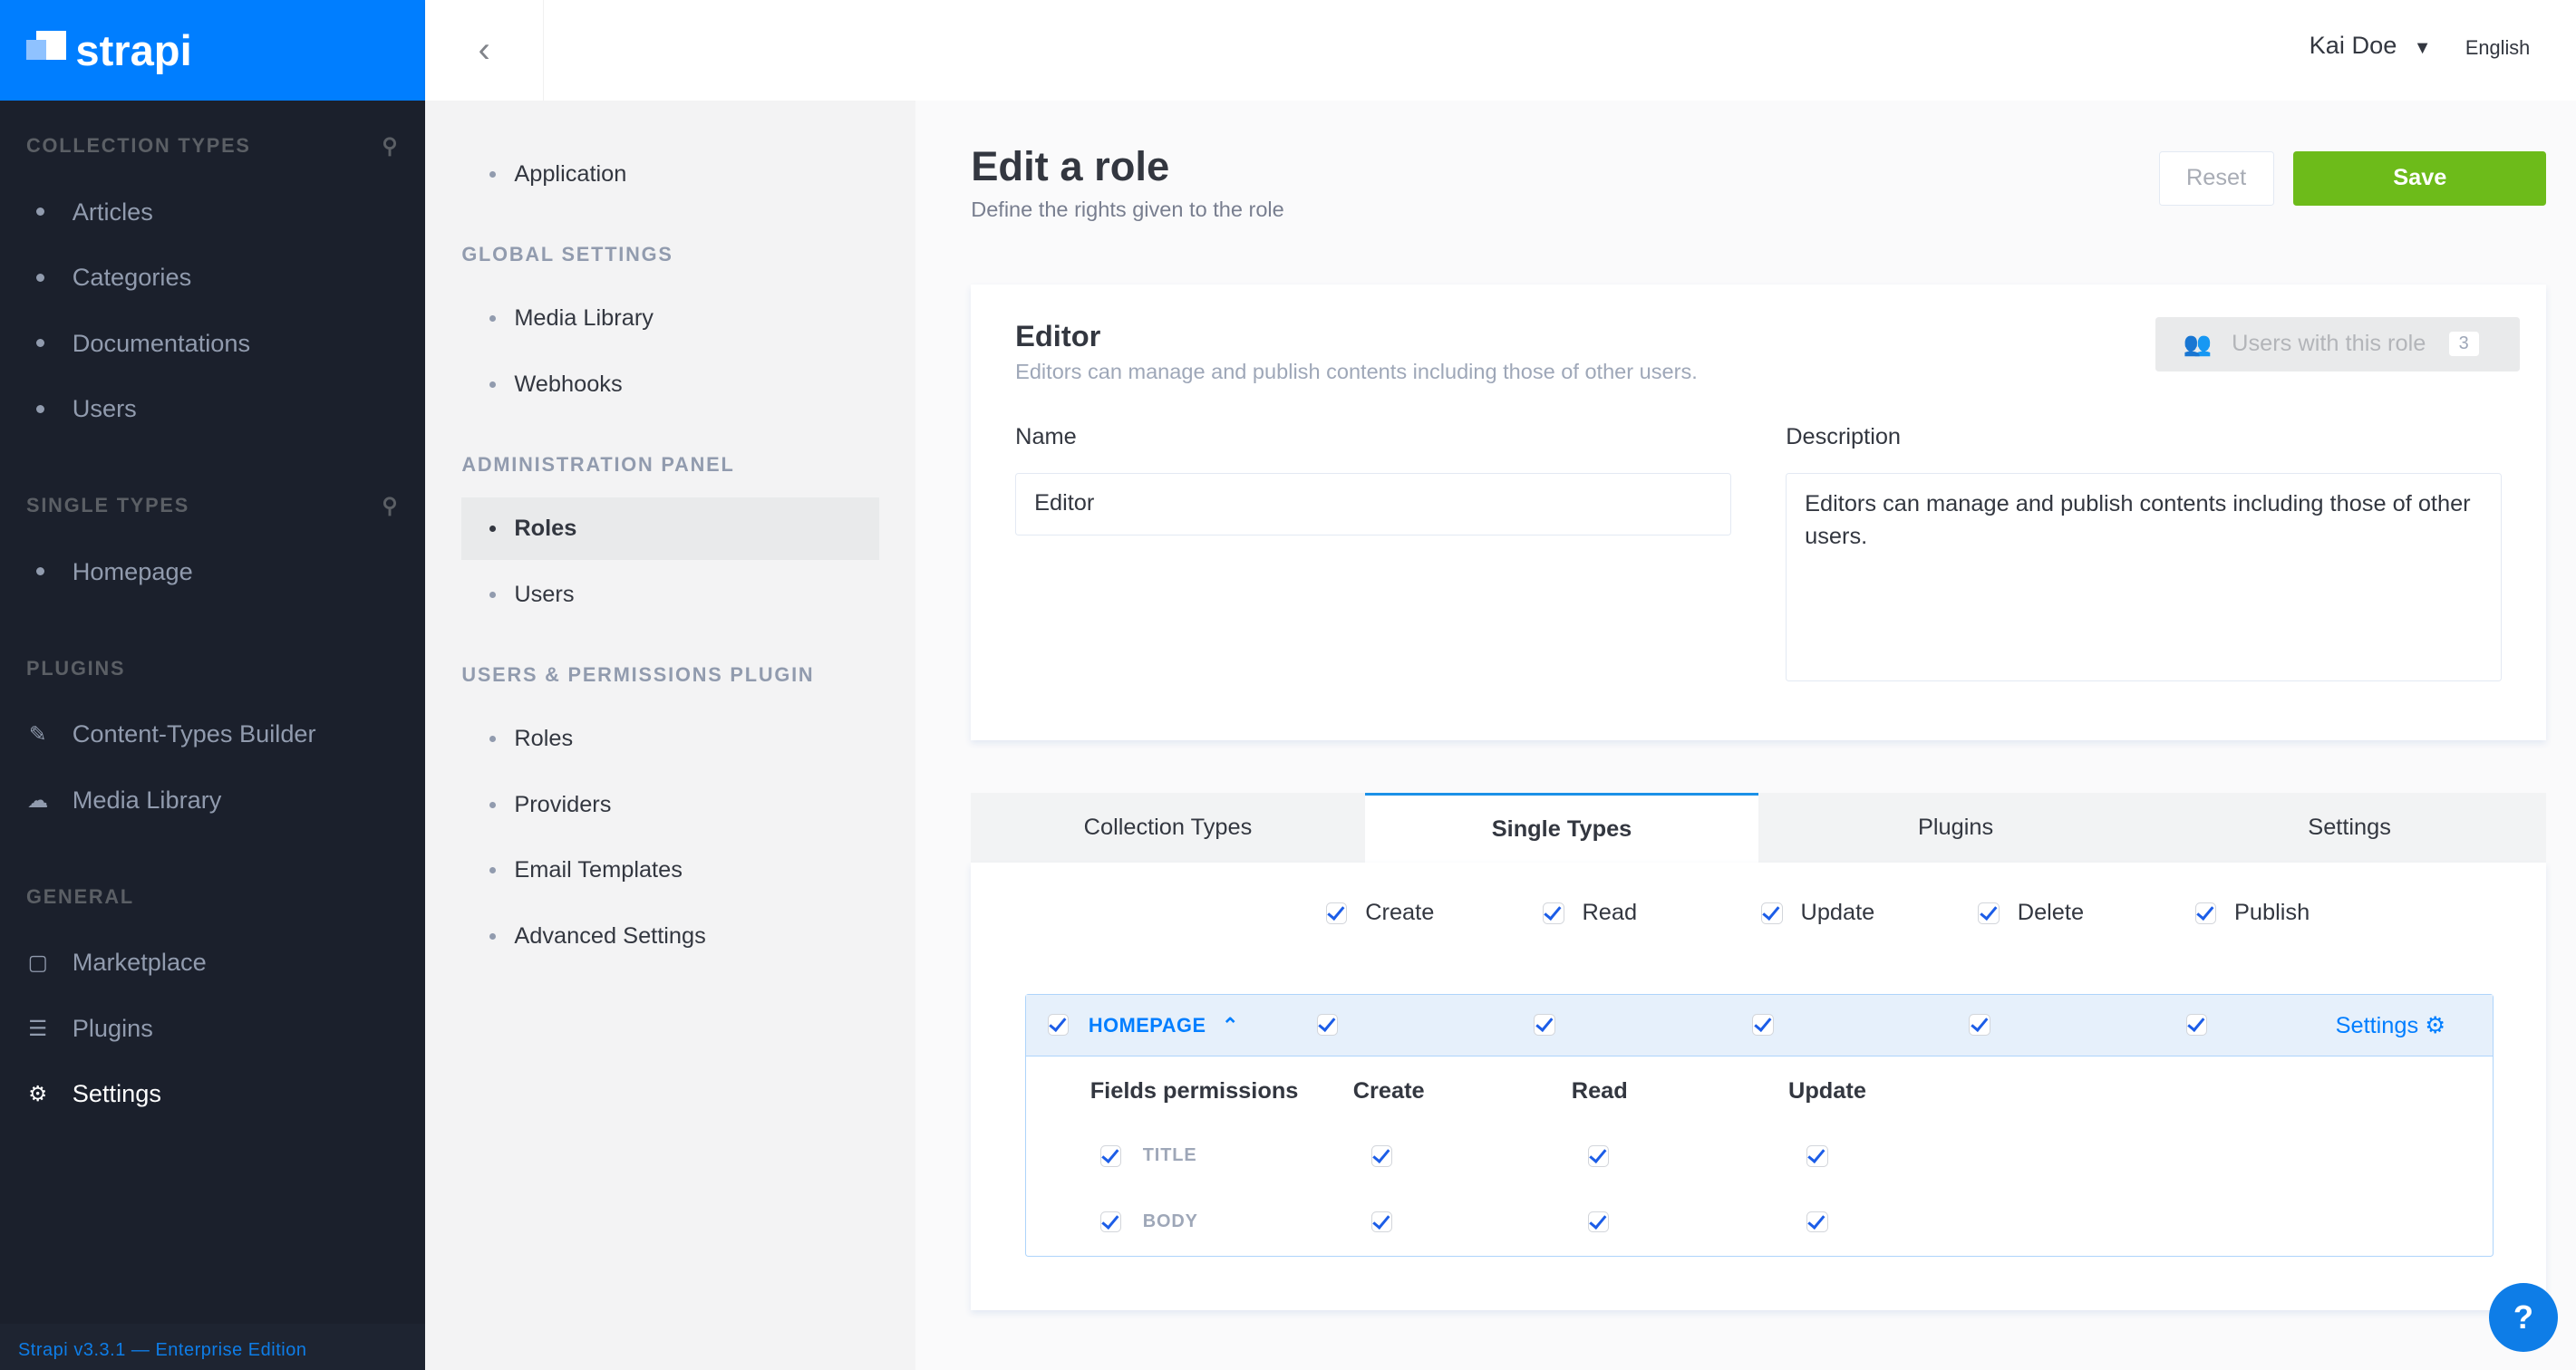 This screenshot has height=1370, width=2576. I want to click on nav-item-homepage: Homepage, so click(212, 572).